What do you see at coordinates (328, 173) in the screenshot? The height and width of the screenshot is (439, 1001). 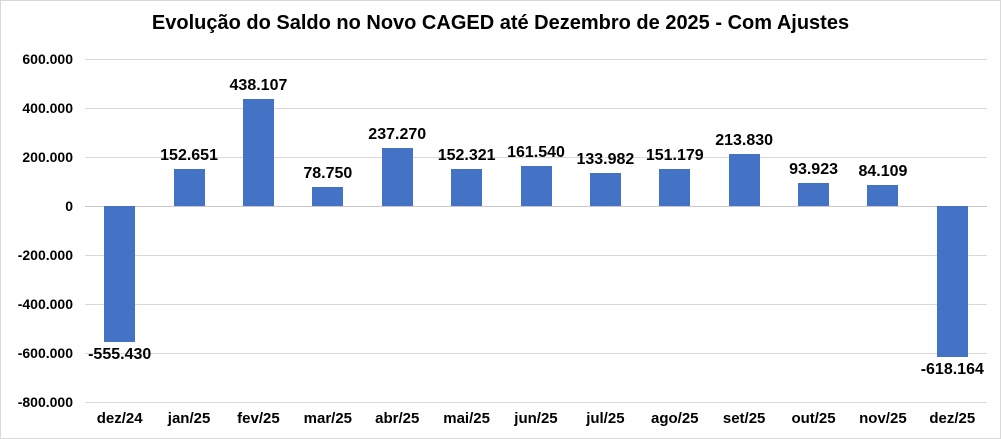 I see `bar-value-label-mar-25: 78.750` at bounding box center [328, 173].